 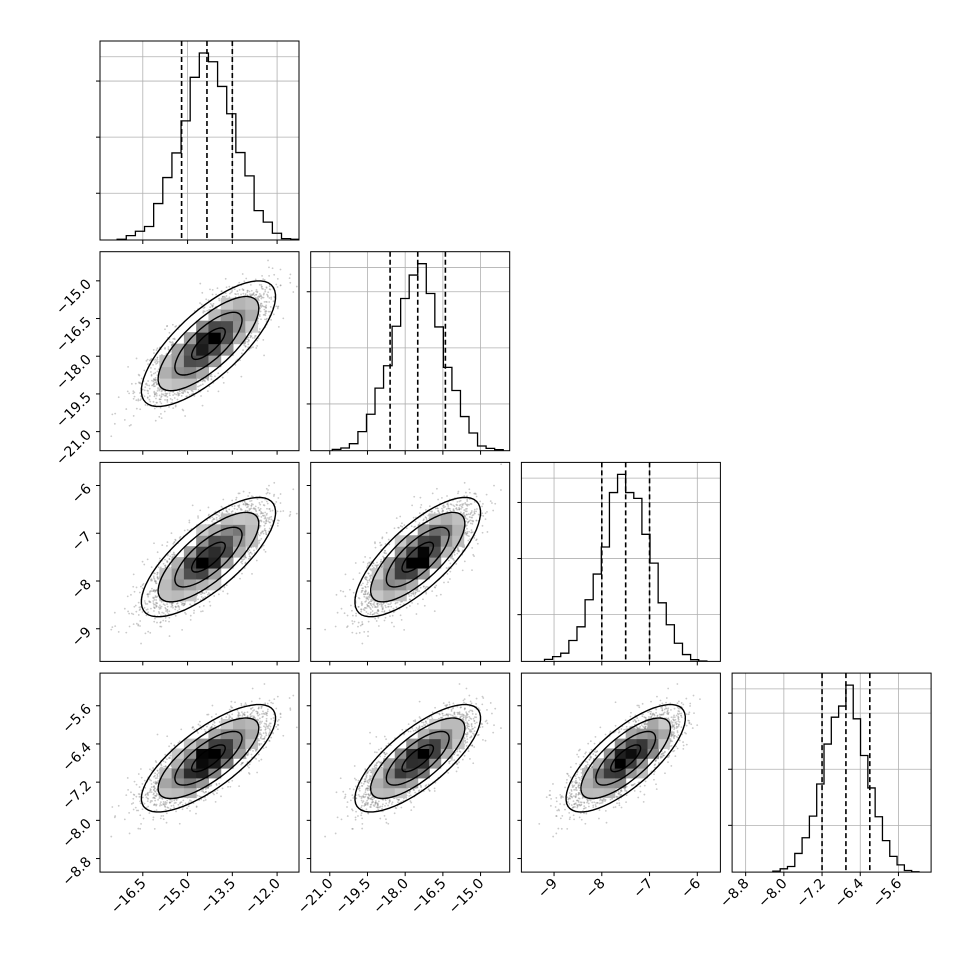 What do you see at coordinates (208, 557) in the screenshot?
I see `contour-line` at bounding box center [208, 557].